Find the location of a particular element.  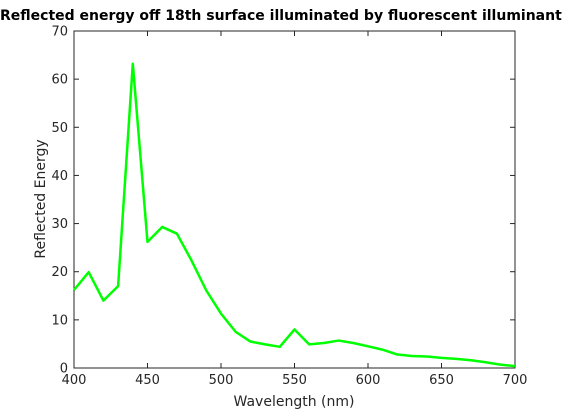

x-tick-label: 600 is located at coordinates (368, 380).